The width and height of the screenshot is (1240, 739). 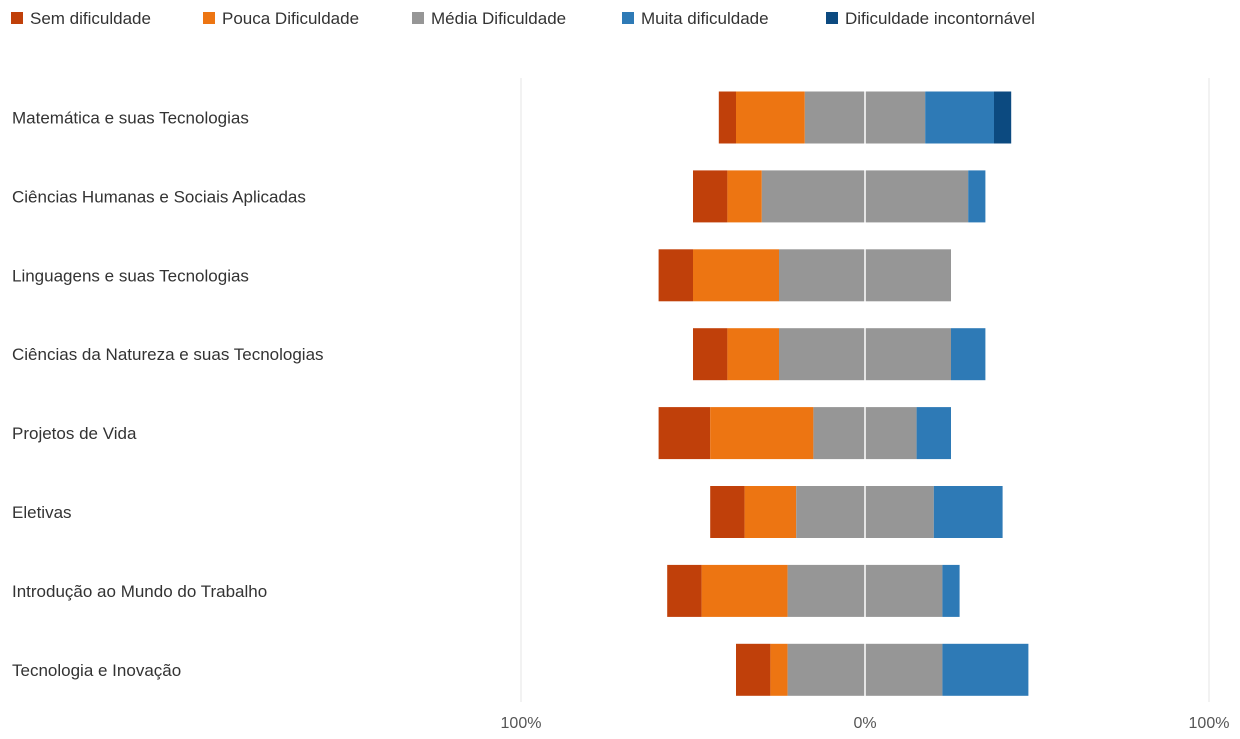 I want to click on legend-label: Dificuldade incontornável, so click(x=940, y=18).